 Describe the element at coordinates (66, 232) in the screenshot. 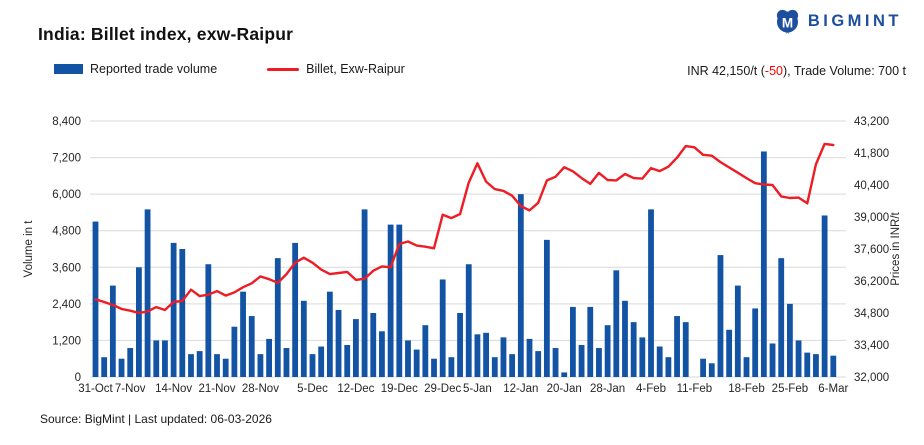

I see `y-left-tick-label: 4,800` at that location.